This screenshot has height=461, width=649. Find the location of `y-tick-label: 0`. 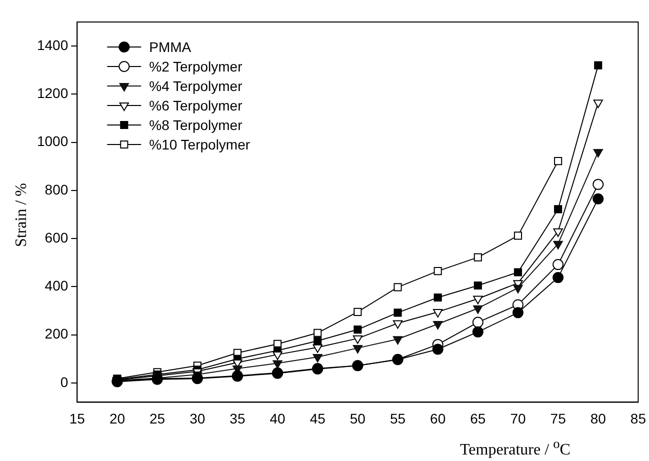

y-tick-label: 0 is located at coordinates (64, 382).